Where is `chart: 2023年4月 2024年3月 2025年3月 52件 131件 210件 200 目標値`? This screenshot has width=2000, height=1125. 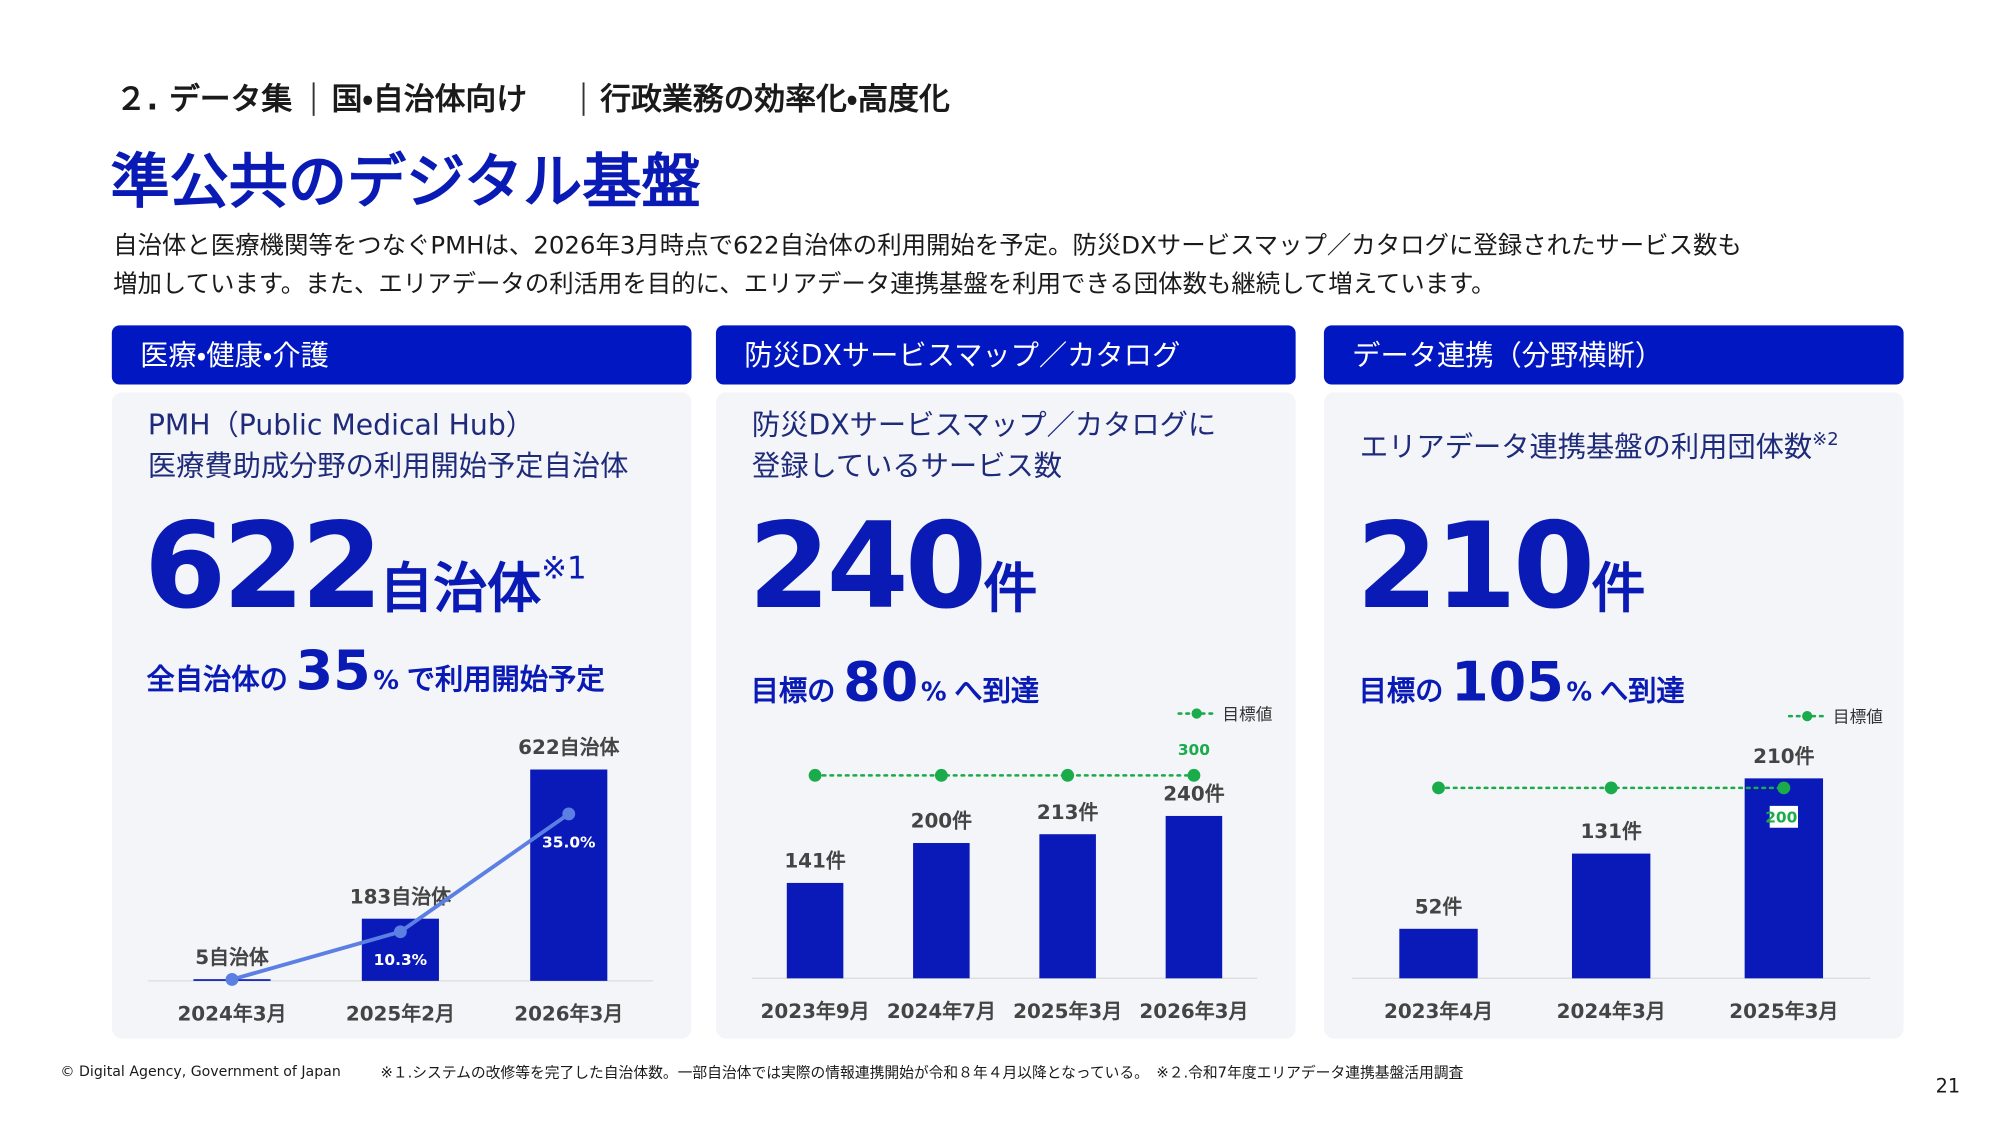 chart: 2023年4月 2024年3月 2025年3月 52件 131件 210件 200 目標値 is located at coordinates (1617, 865).